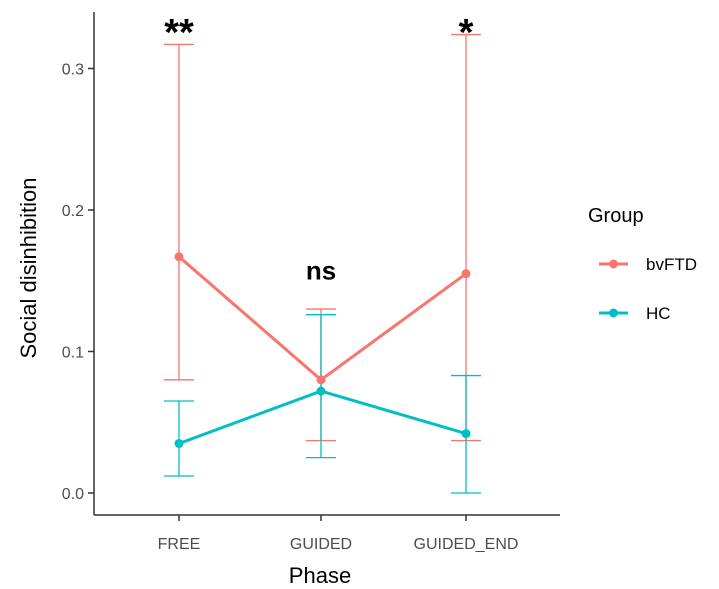  I want to click on annotation-label: **, so click(179, 33).